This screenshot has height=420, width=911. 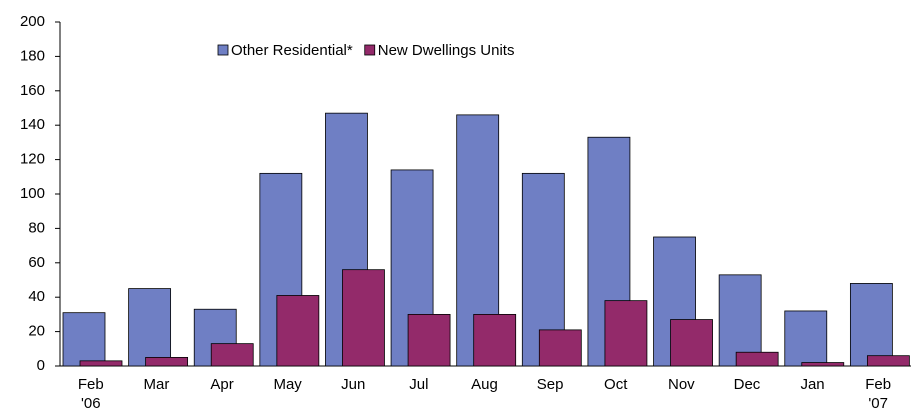 I want to click on y-tick-label: 160, so click(x=32, y=90).